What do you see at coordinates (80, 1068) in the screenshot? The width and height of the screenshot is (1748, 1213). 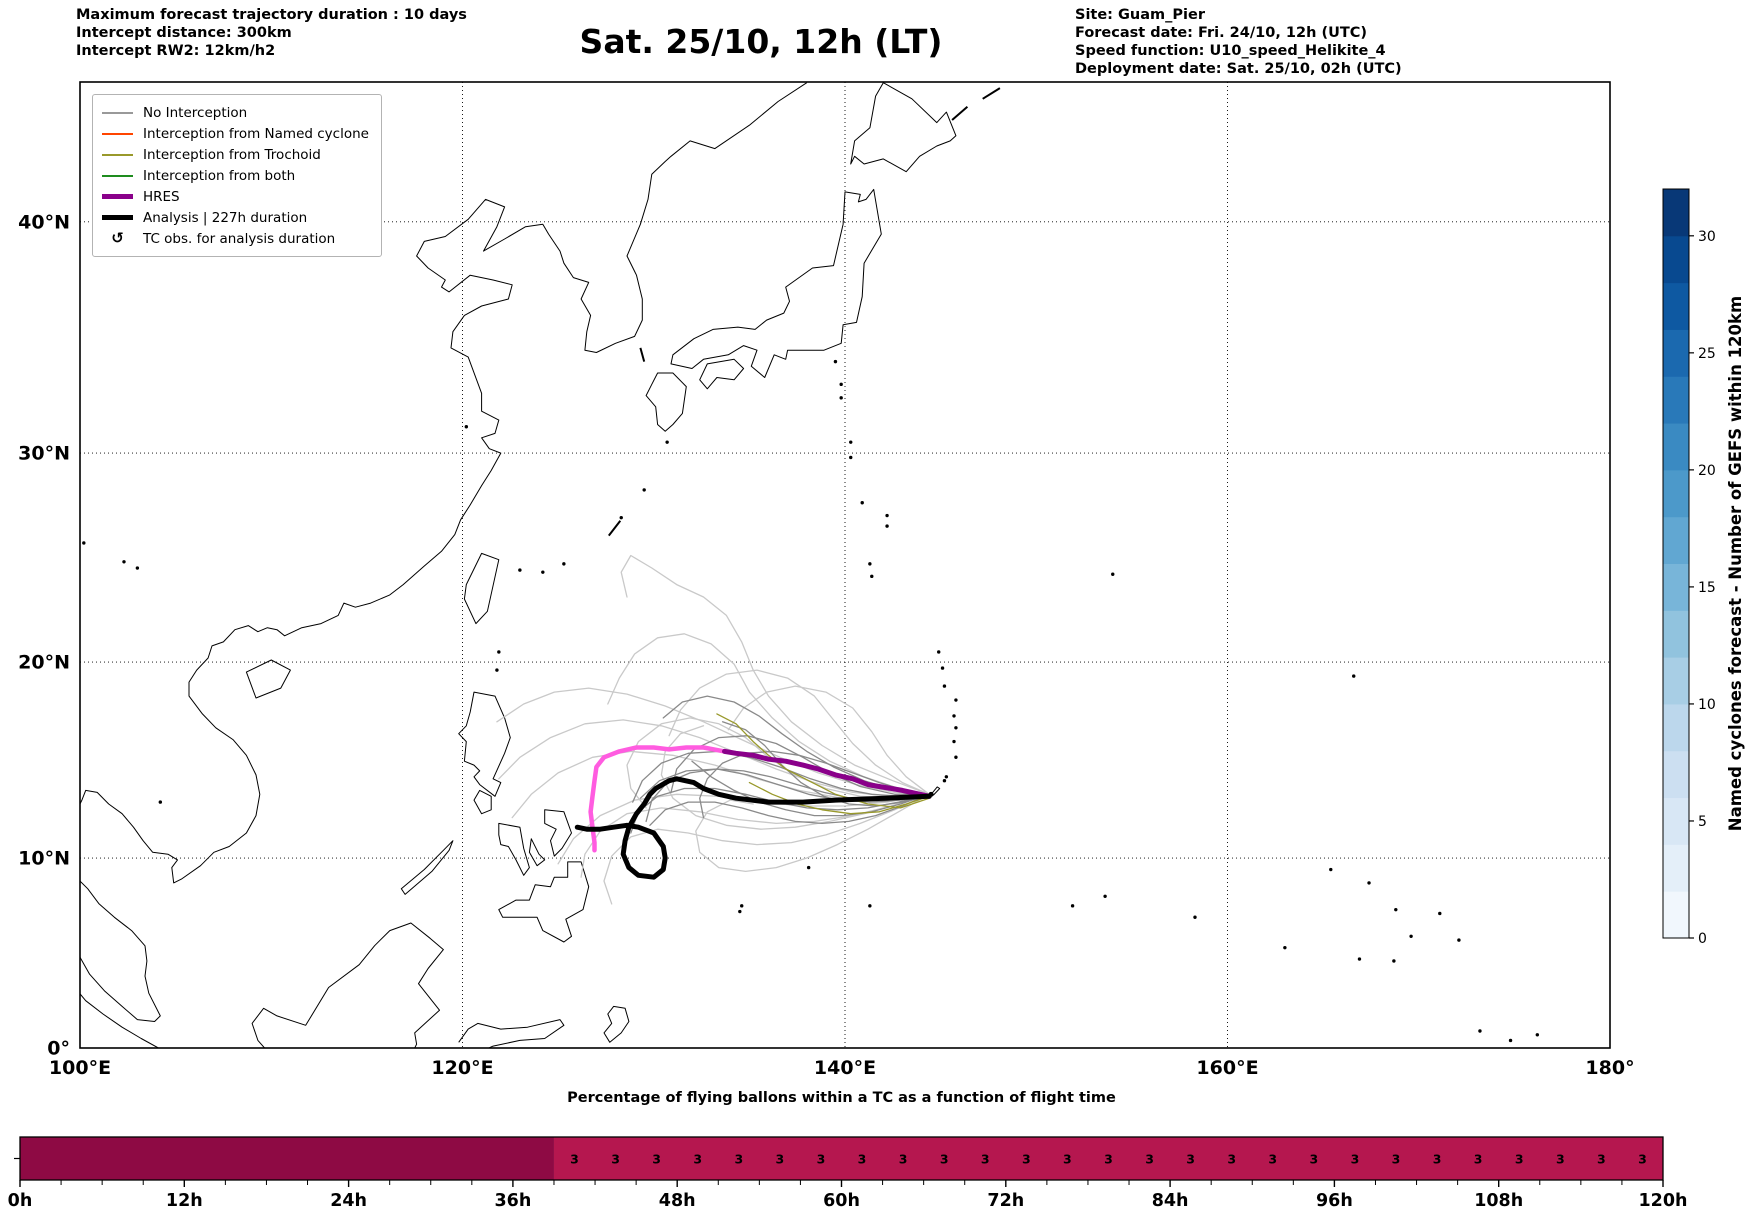 I see `svg-text: 100°E` at bounding box center [80, 1068].